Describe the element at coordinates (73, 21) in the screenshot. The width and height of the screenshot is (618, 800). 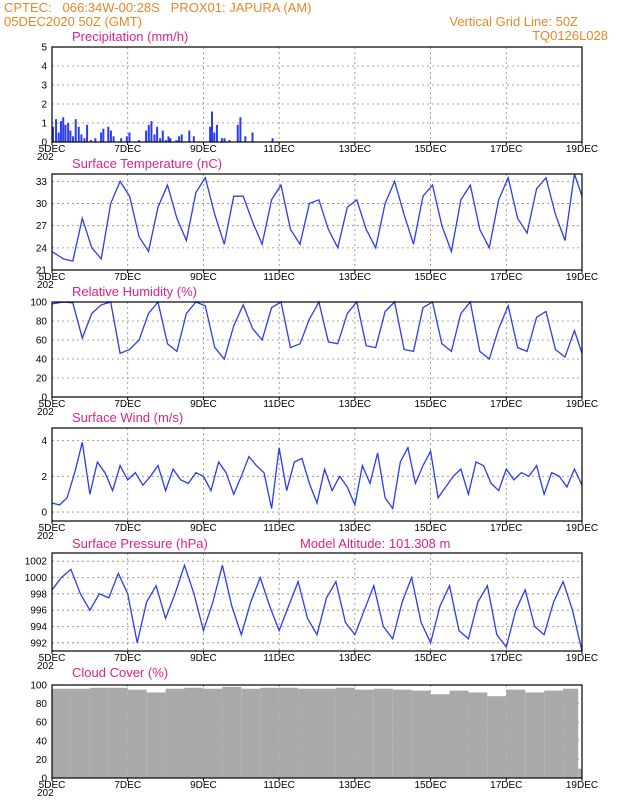
I see `header-date: 05DEC2020 50Z (GMT)` at that location.